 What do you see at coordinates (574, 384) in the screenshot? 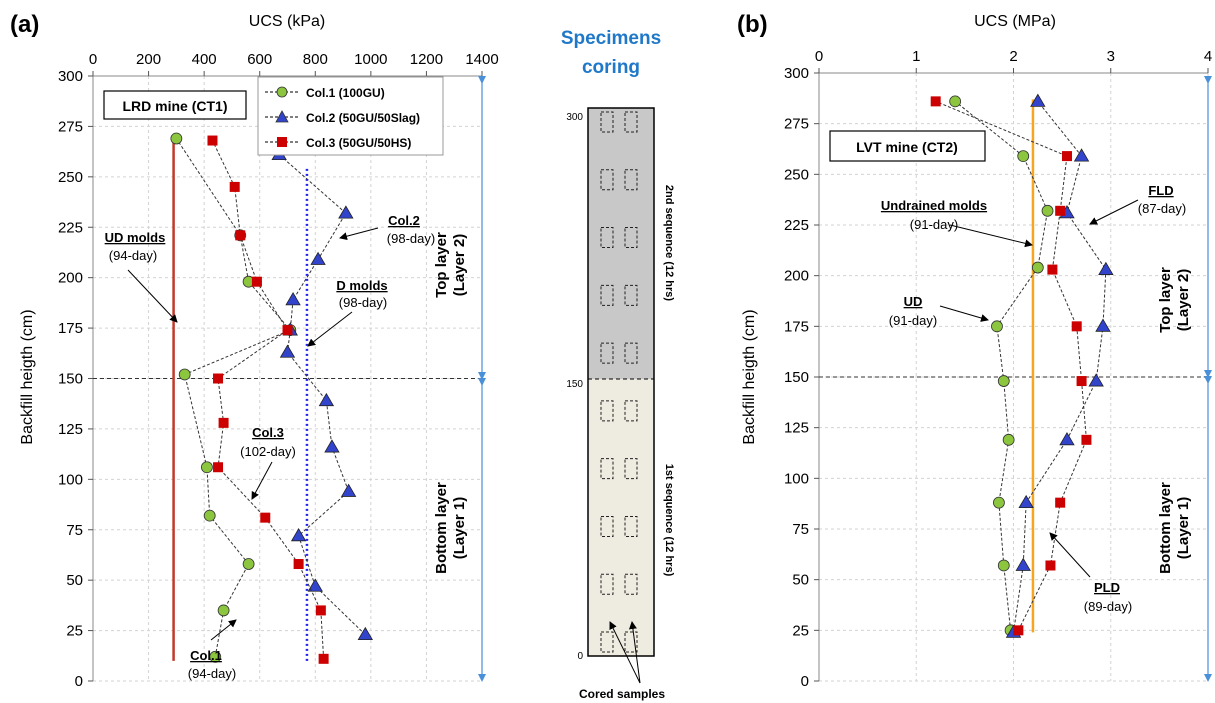
I see `coring-tick-mid: 150` at bounding box center [574, 384].